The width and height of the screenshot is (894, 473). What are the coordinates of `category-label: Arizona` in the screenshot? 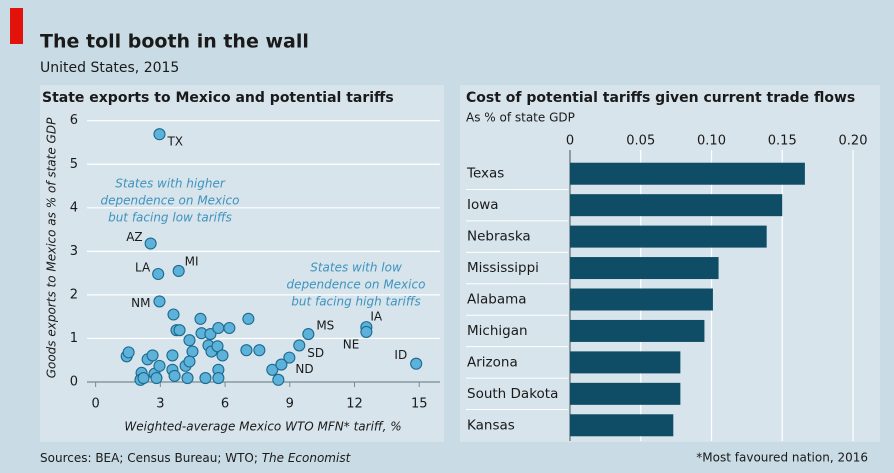 It's located at (492, 362).